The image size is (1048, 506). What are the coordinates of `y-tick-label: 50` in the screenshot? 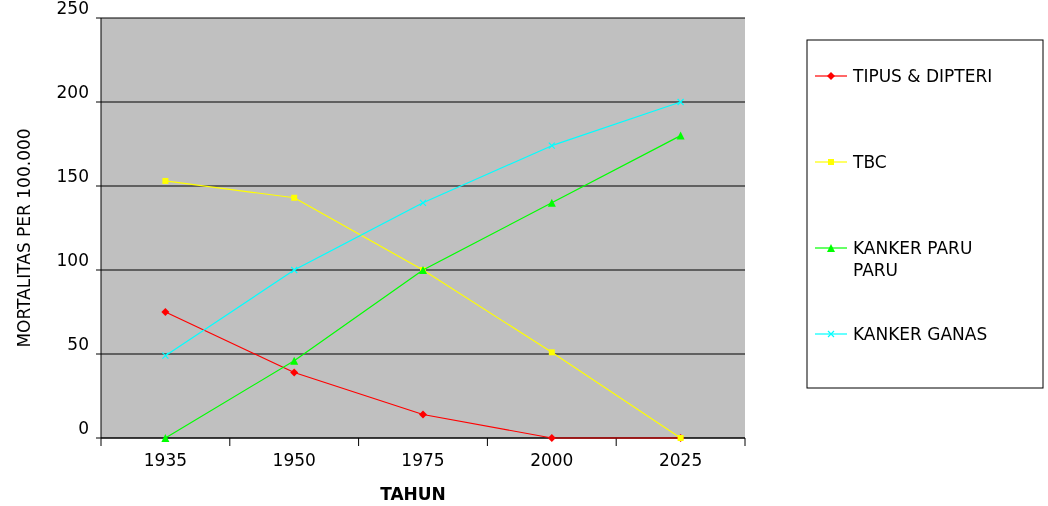 It's located at (78, 344).